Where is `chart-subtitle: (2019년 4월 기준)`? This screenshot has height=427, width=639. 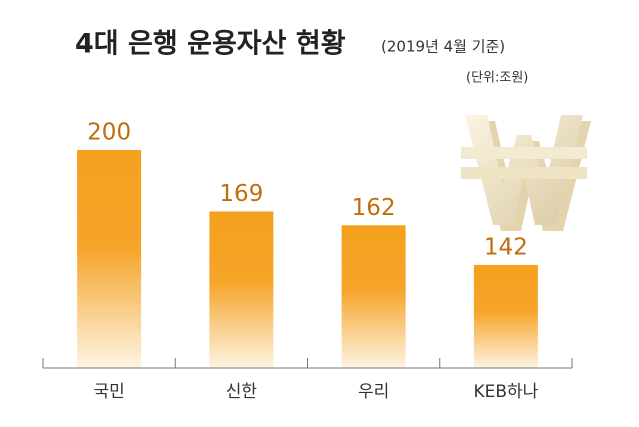
chart-subtitle: (2019년 4월 기준) is located at coordinates (443, 47).